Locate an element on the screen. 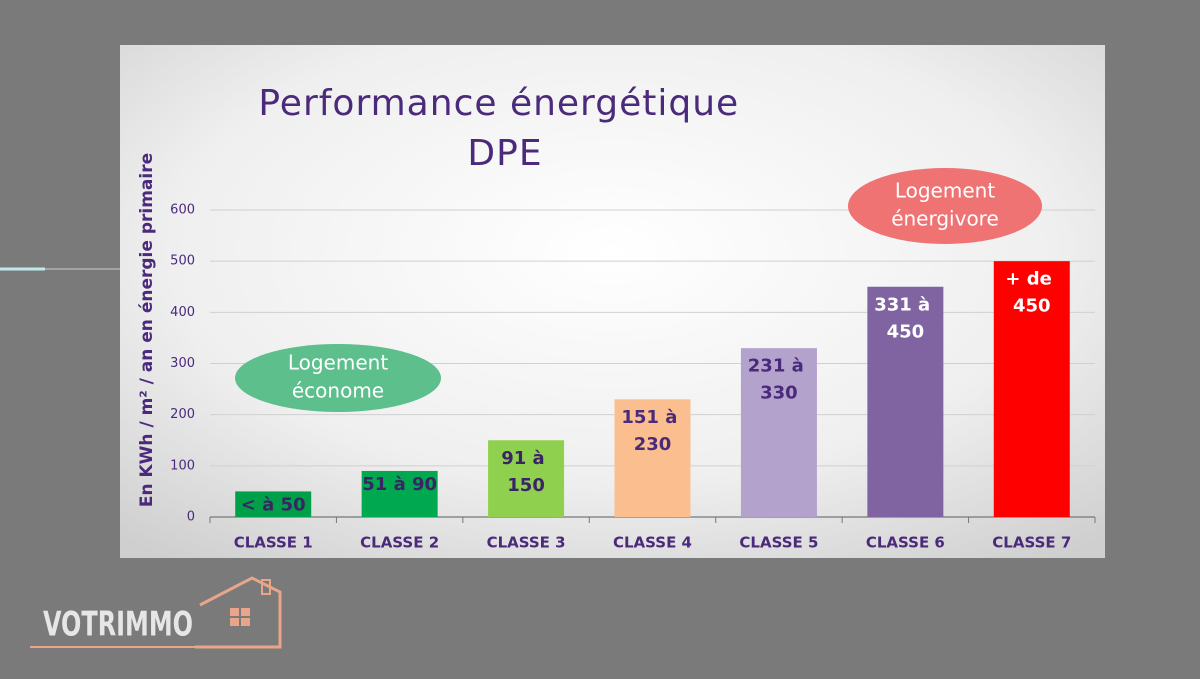 This screenshot has height=679, width=1200. y-axis-label: En KWh / m² / an en énergie primaire is located at coordinates (147, 330).